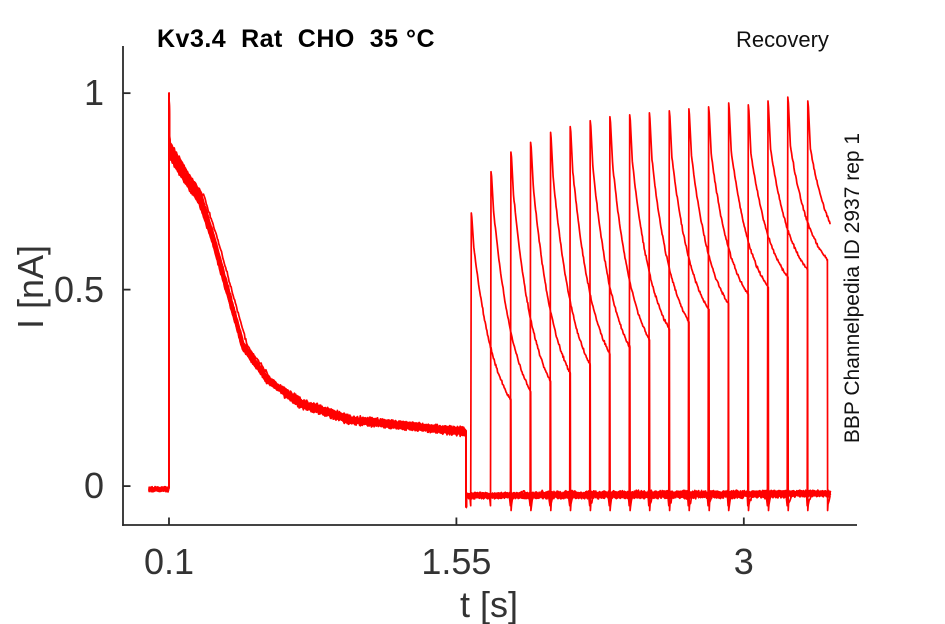  Describe the element at coordinates (456, 561) in the screenshot. I see `x-tick-label: 1.55` at that location.